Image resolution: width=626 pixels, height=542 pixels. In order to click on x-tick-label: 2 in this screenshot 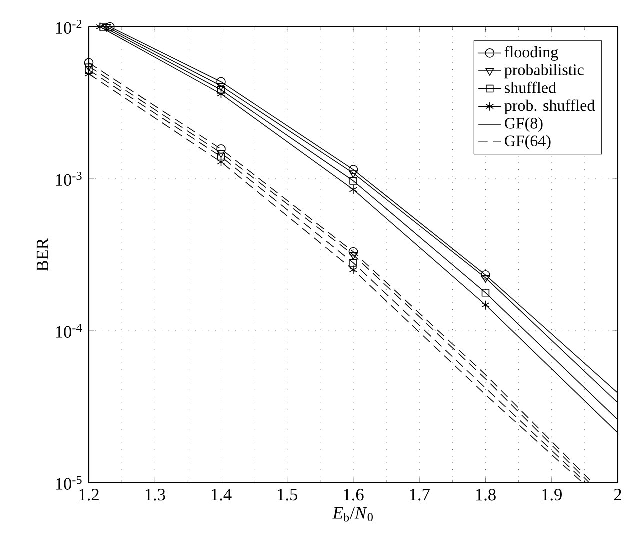, I will do `click(618, 495)`.